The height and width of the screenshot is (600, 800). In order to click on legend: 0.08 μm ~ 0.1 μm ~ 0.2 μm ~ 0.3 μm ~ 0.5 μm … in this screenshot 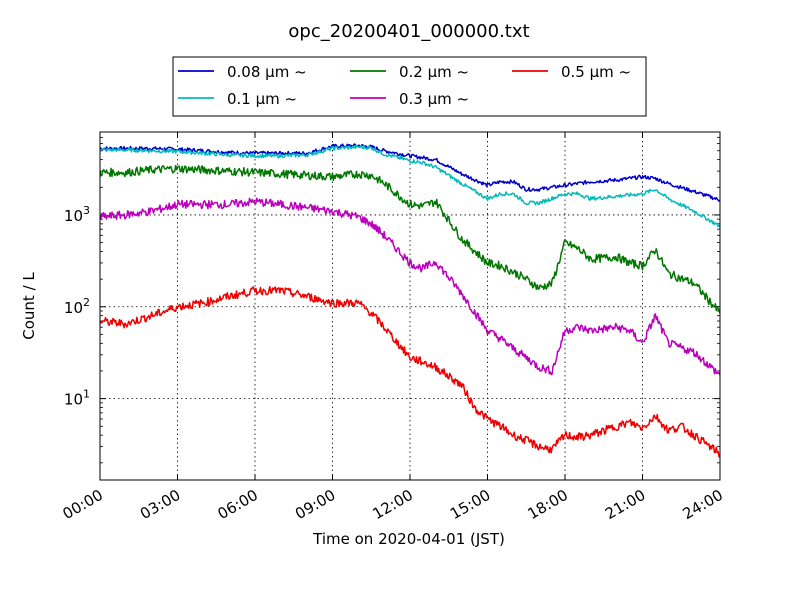, I will do `click(409, 86)`.